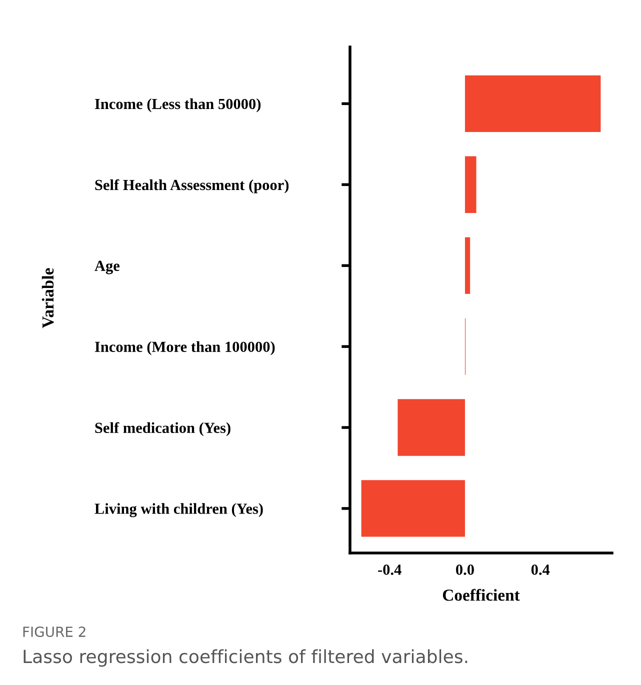 The image size is (641, 685). I want to click on caption: FIGURE 2, so click(54, 632).